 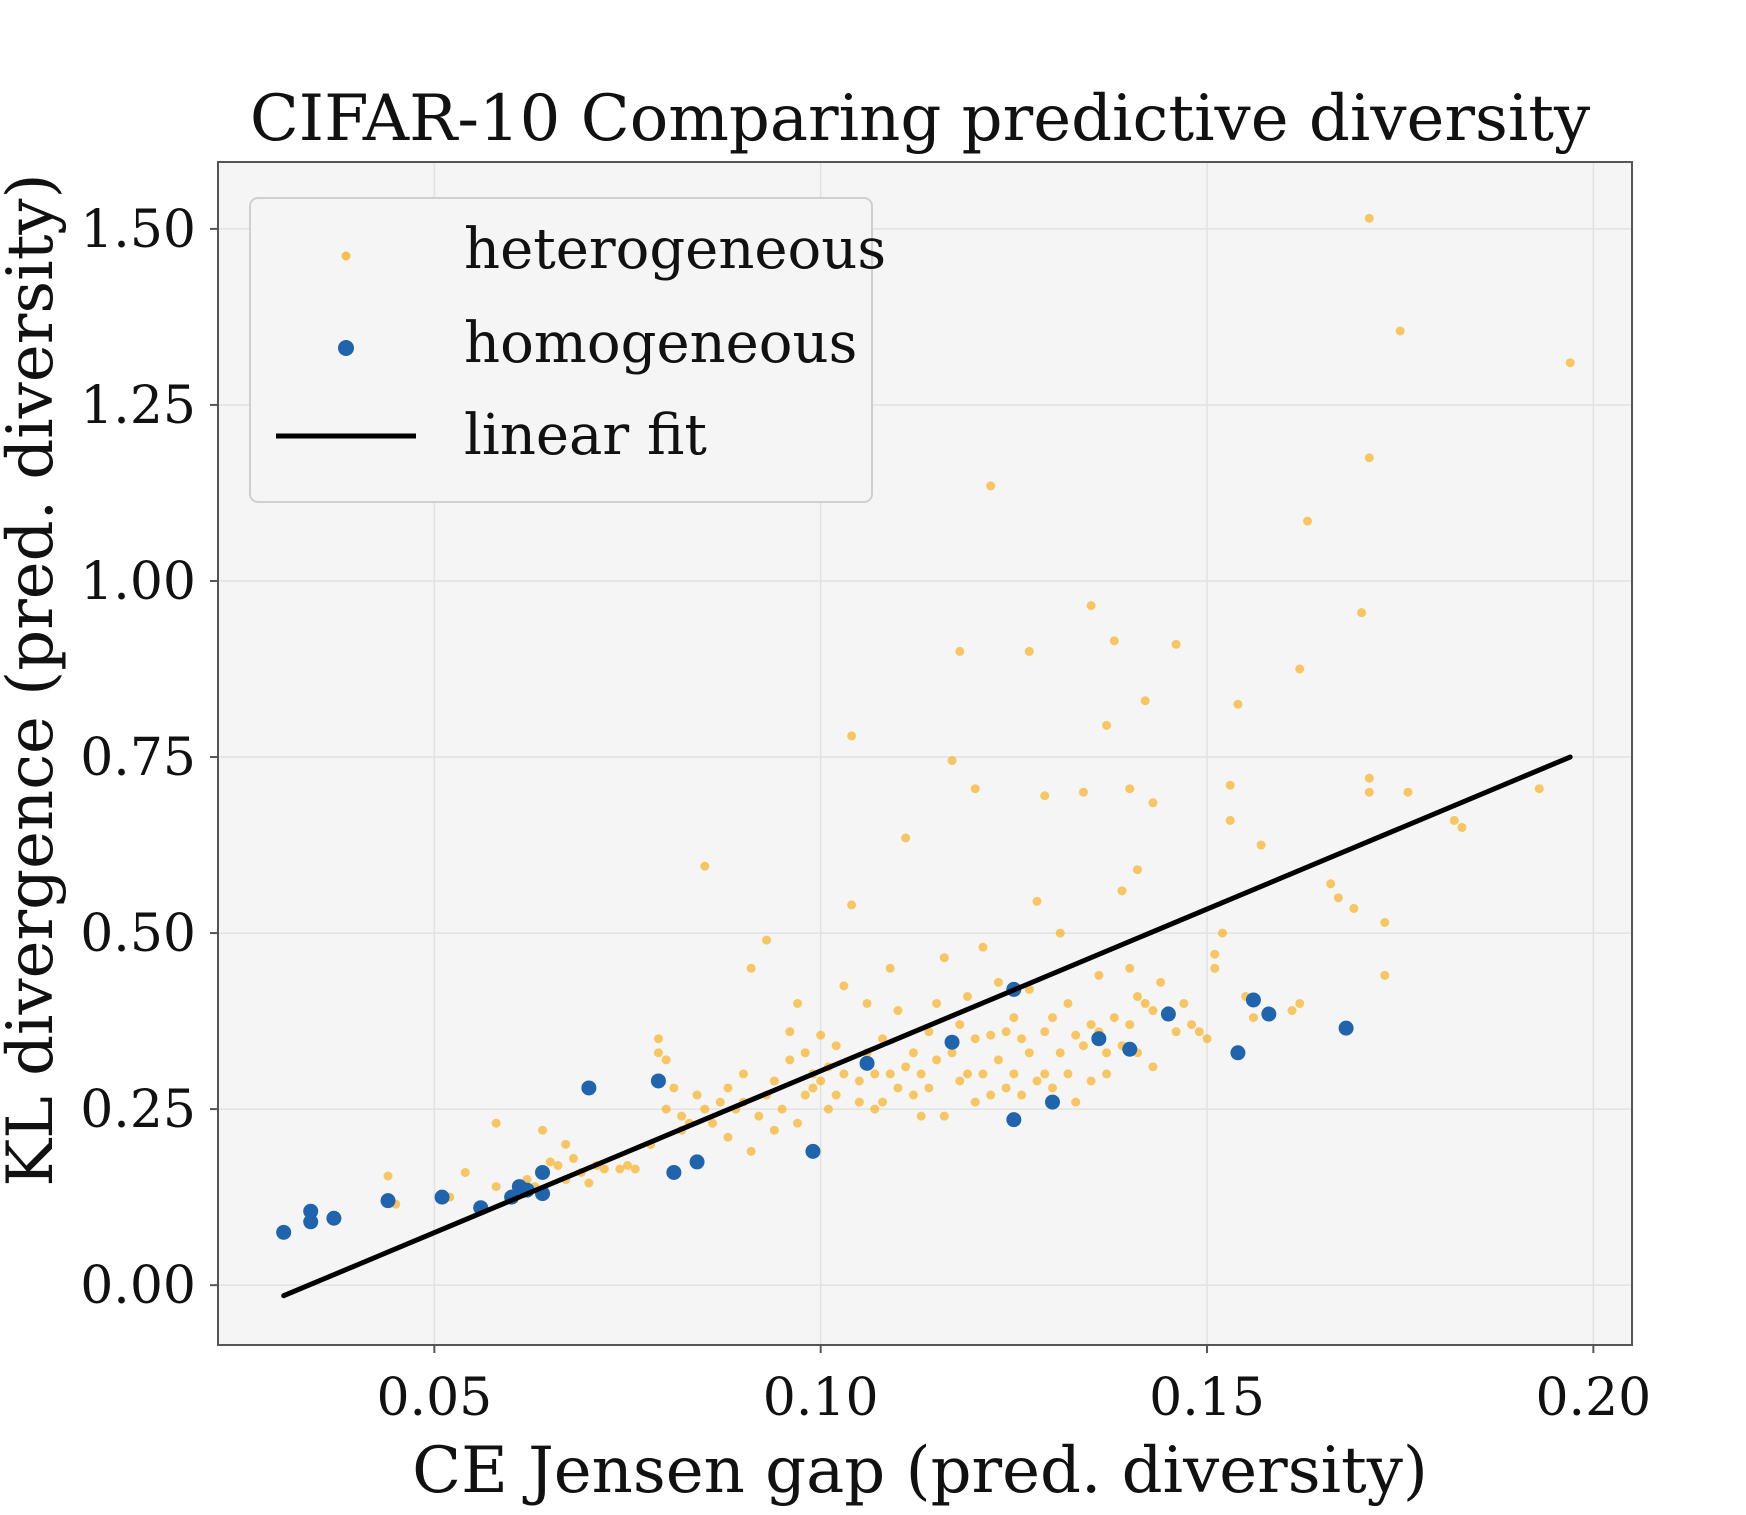 I want to click on legend-heterogeneous-marker, so click(x=346, y=256).